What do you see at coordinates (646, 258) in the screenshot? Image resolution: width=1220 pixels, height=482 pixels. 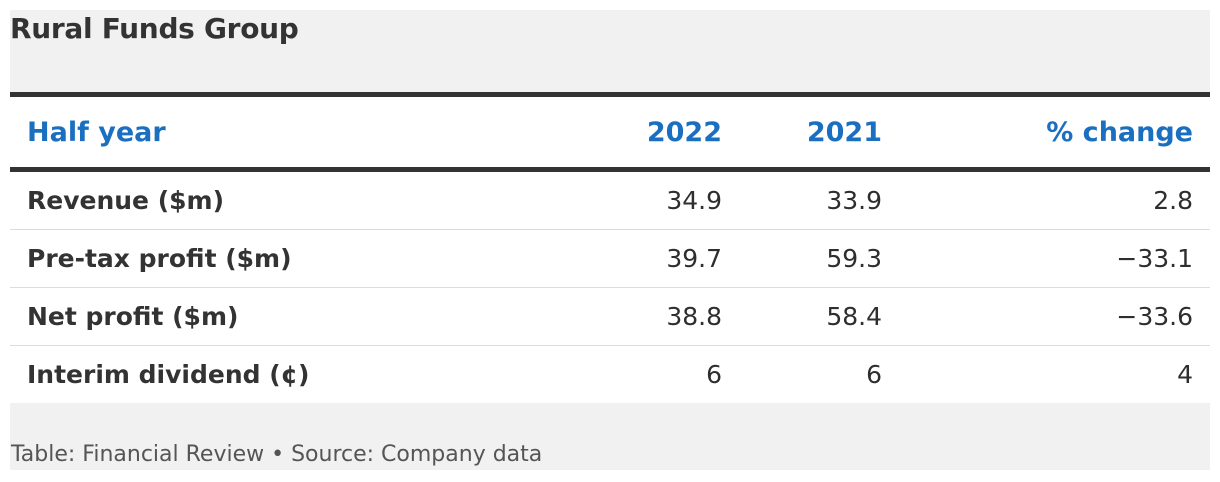 I see `cell-2022: 39.7` at bounding box center [646, 258].